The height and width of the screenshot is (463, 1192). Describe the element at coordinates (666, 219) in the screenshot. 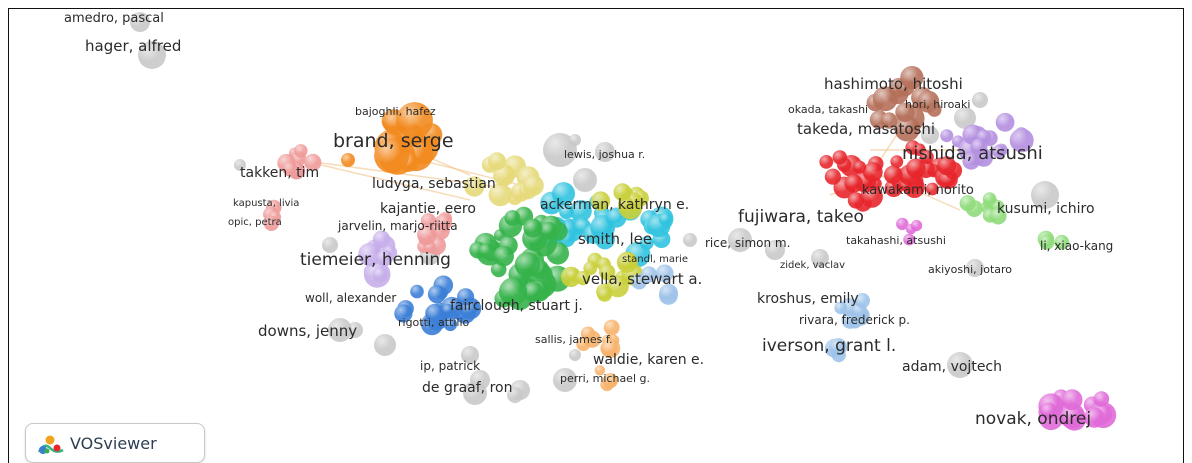

I see `cluster-cyan-node` at that location.